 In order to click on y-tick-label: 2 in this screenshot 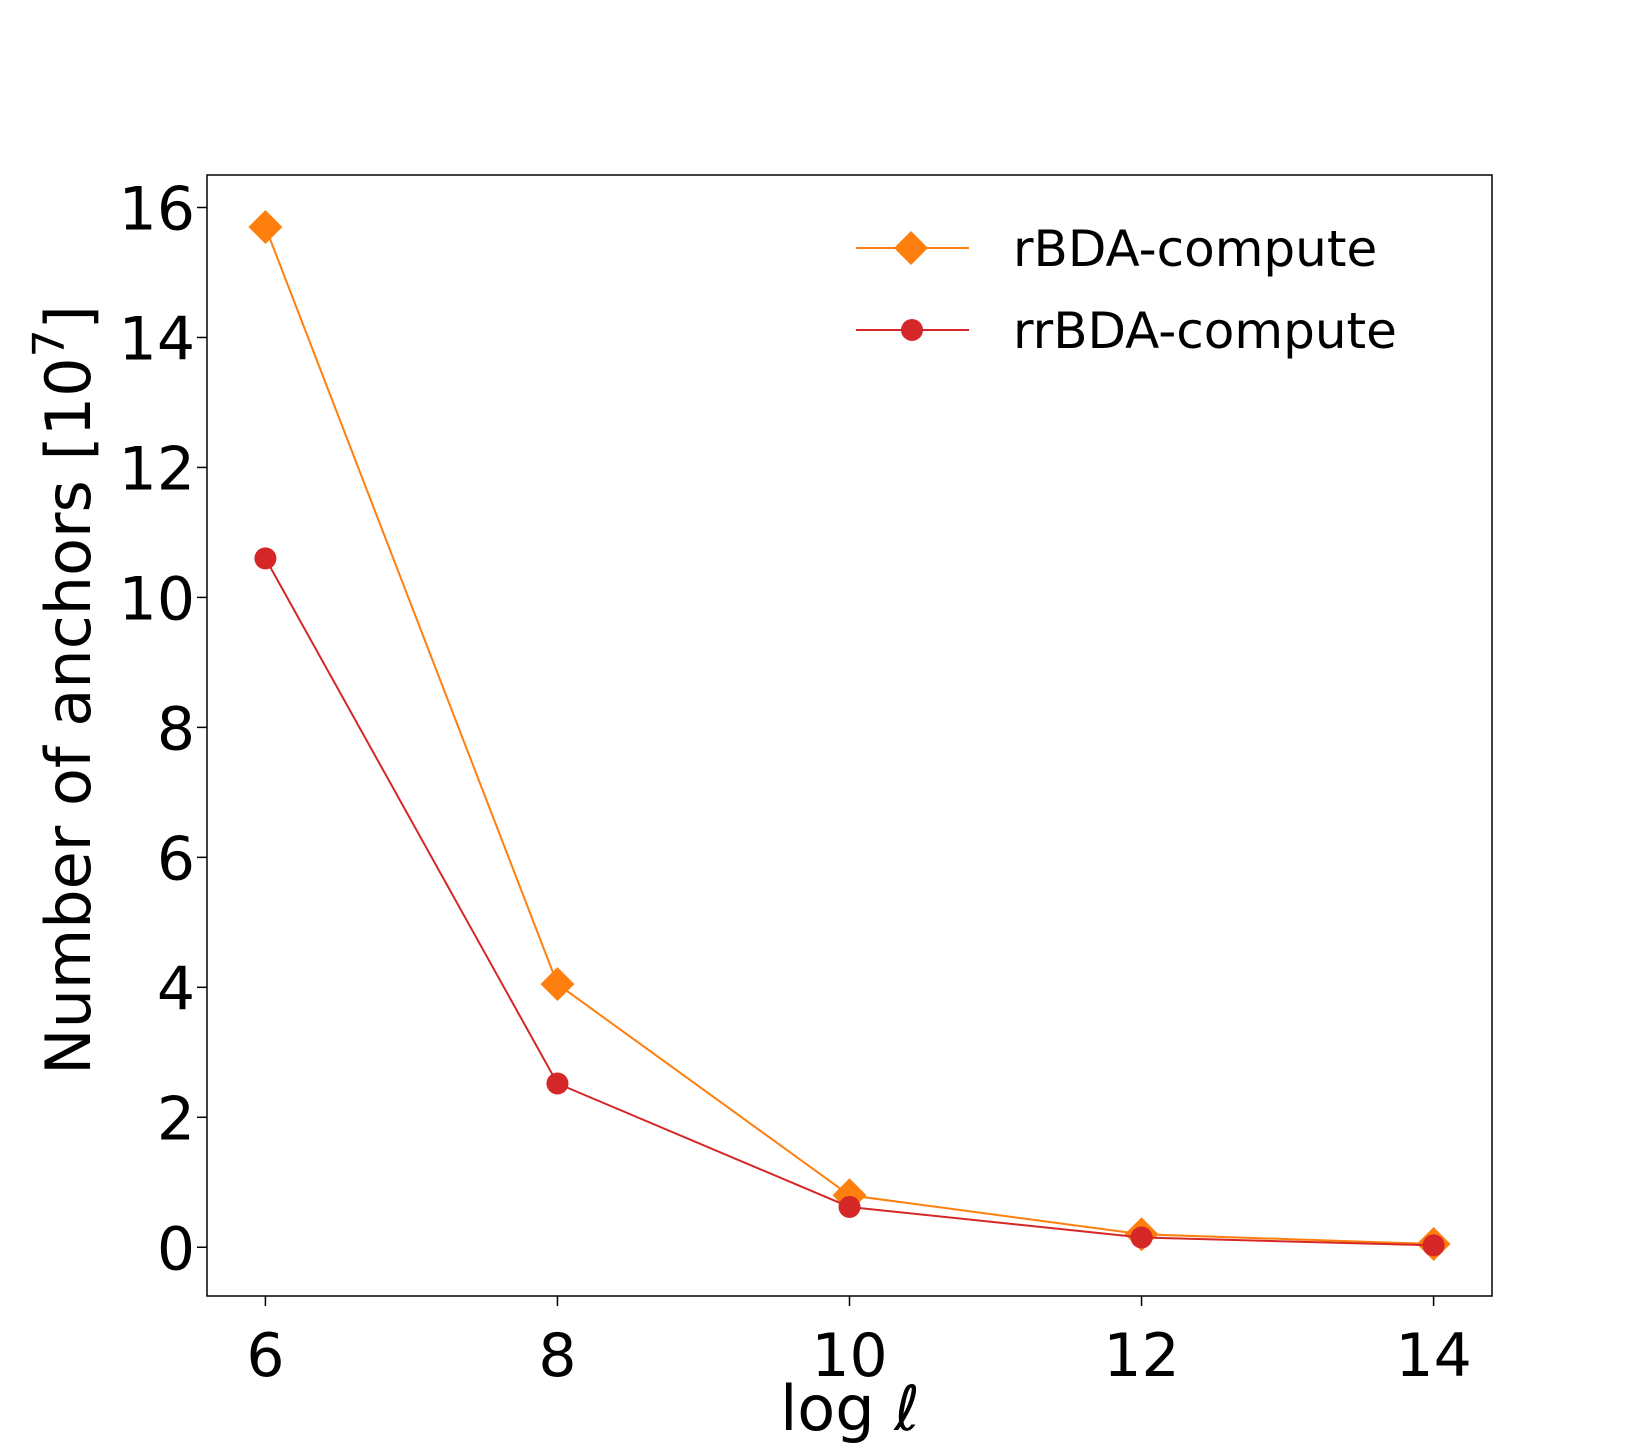, I will do `click(176, 1119)`.